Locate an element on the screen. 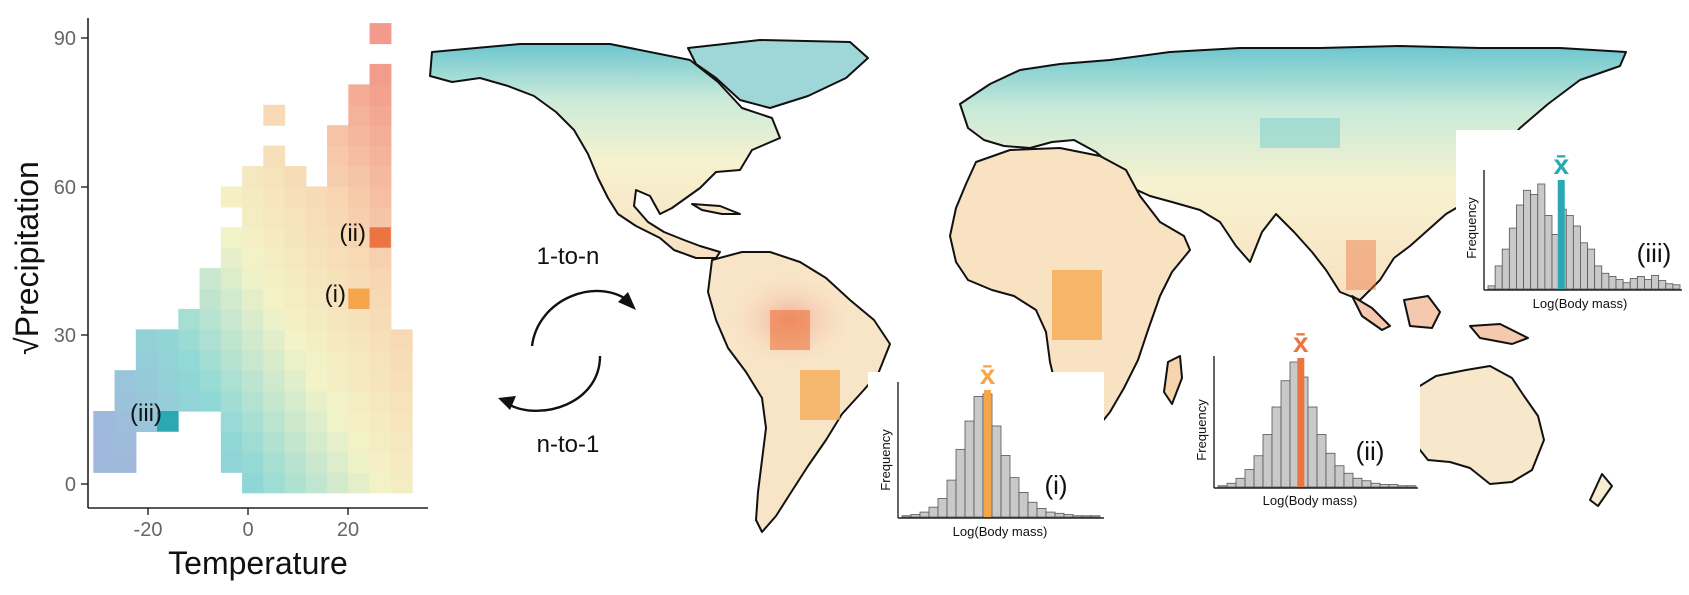 This screenshot has height=595, width=1689. heatmap-highlighted-cells is located at coordinates (274, 329).